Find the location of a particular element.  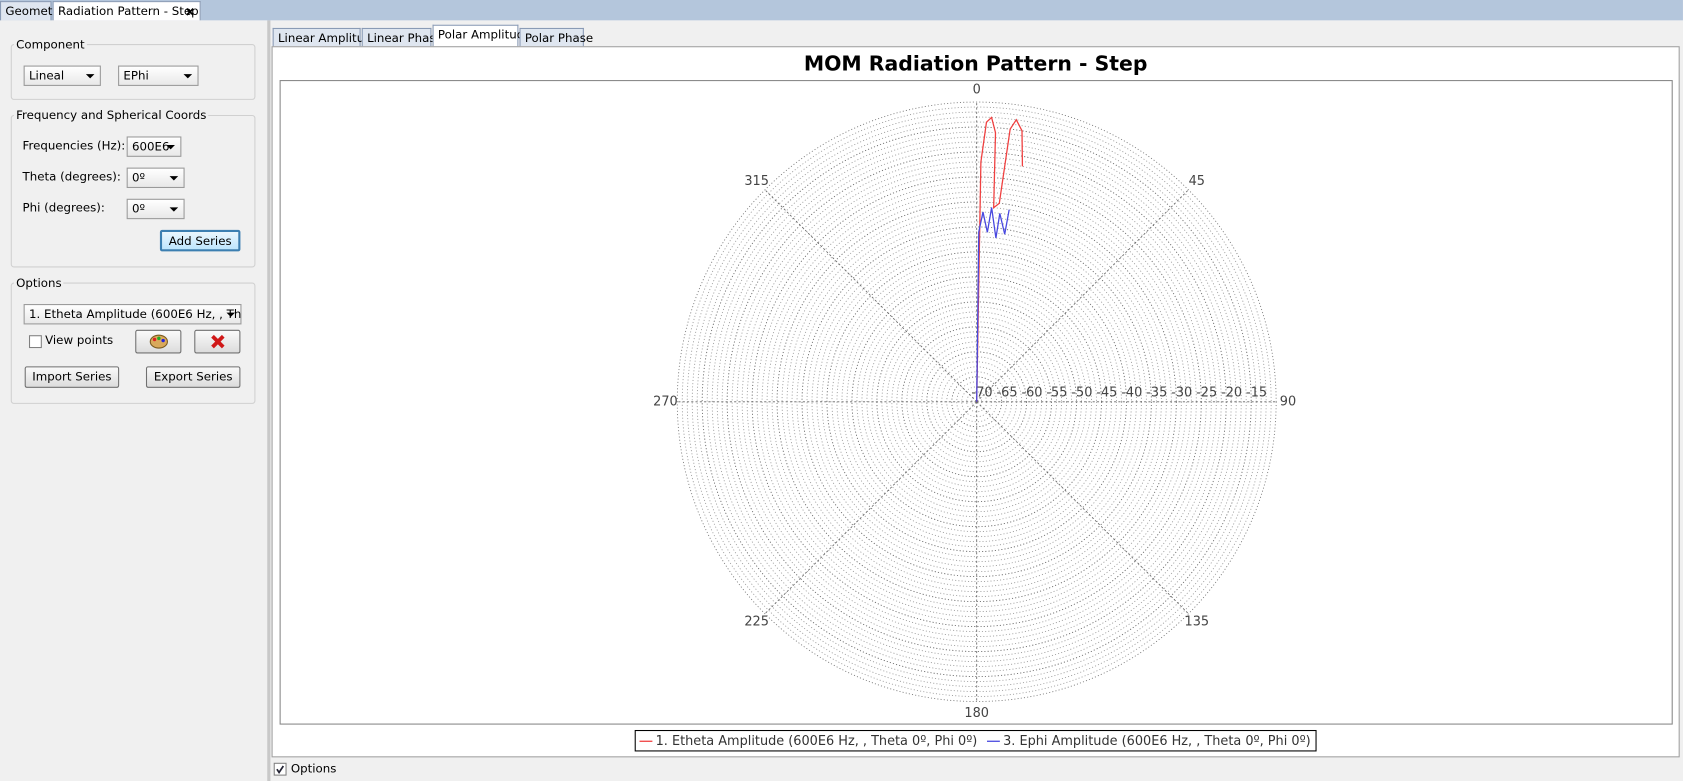

angle-tick-label: 0 is located at coordinates (977, 90).